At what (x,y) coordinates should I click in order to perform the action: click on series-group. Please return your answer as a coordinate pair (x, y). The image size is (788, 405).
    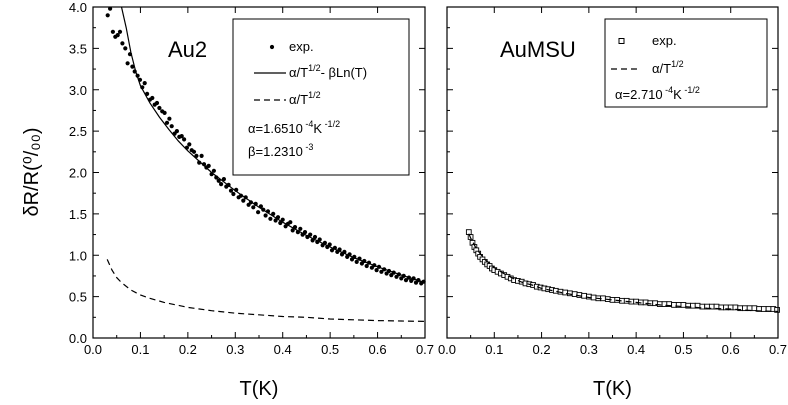
    Looking at the image, I should click on (622, 271).